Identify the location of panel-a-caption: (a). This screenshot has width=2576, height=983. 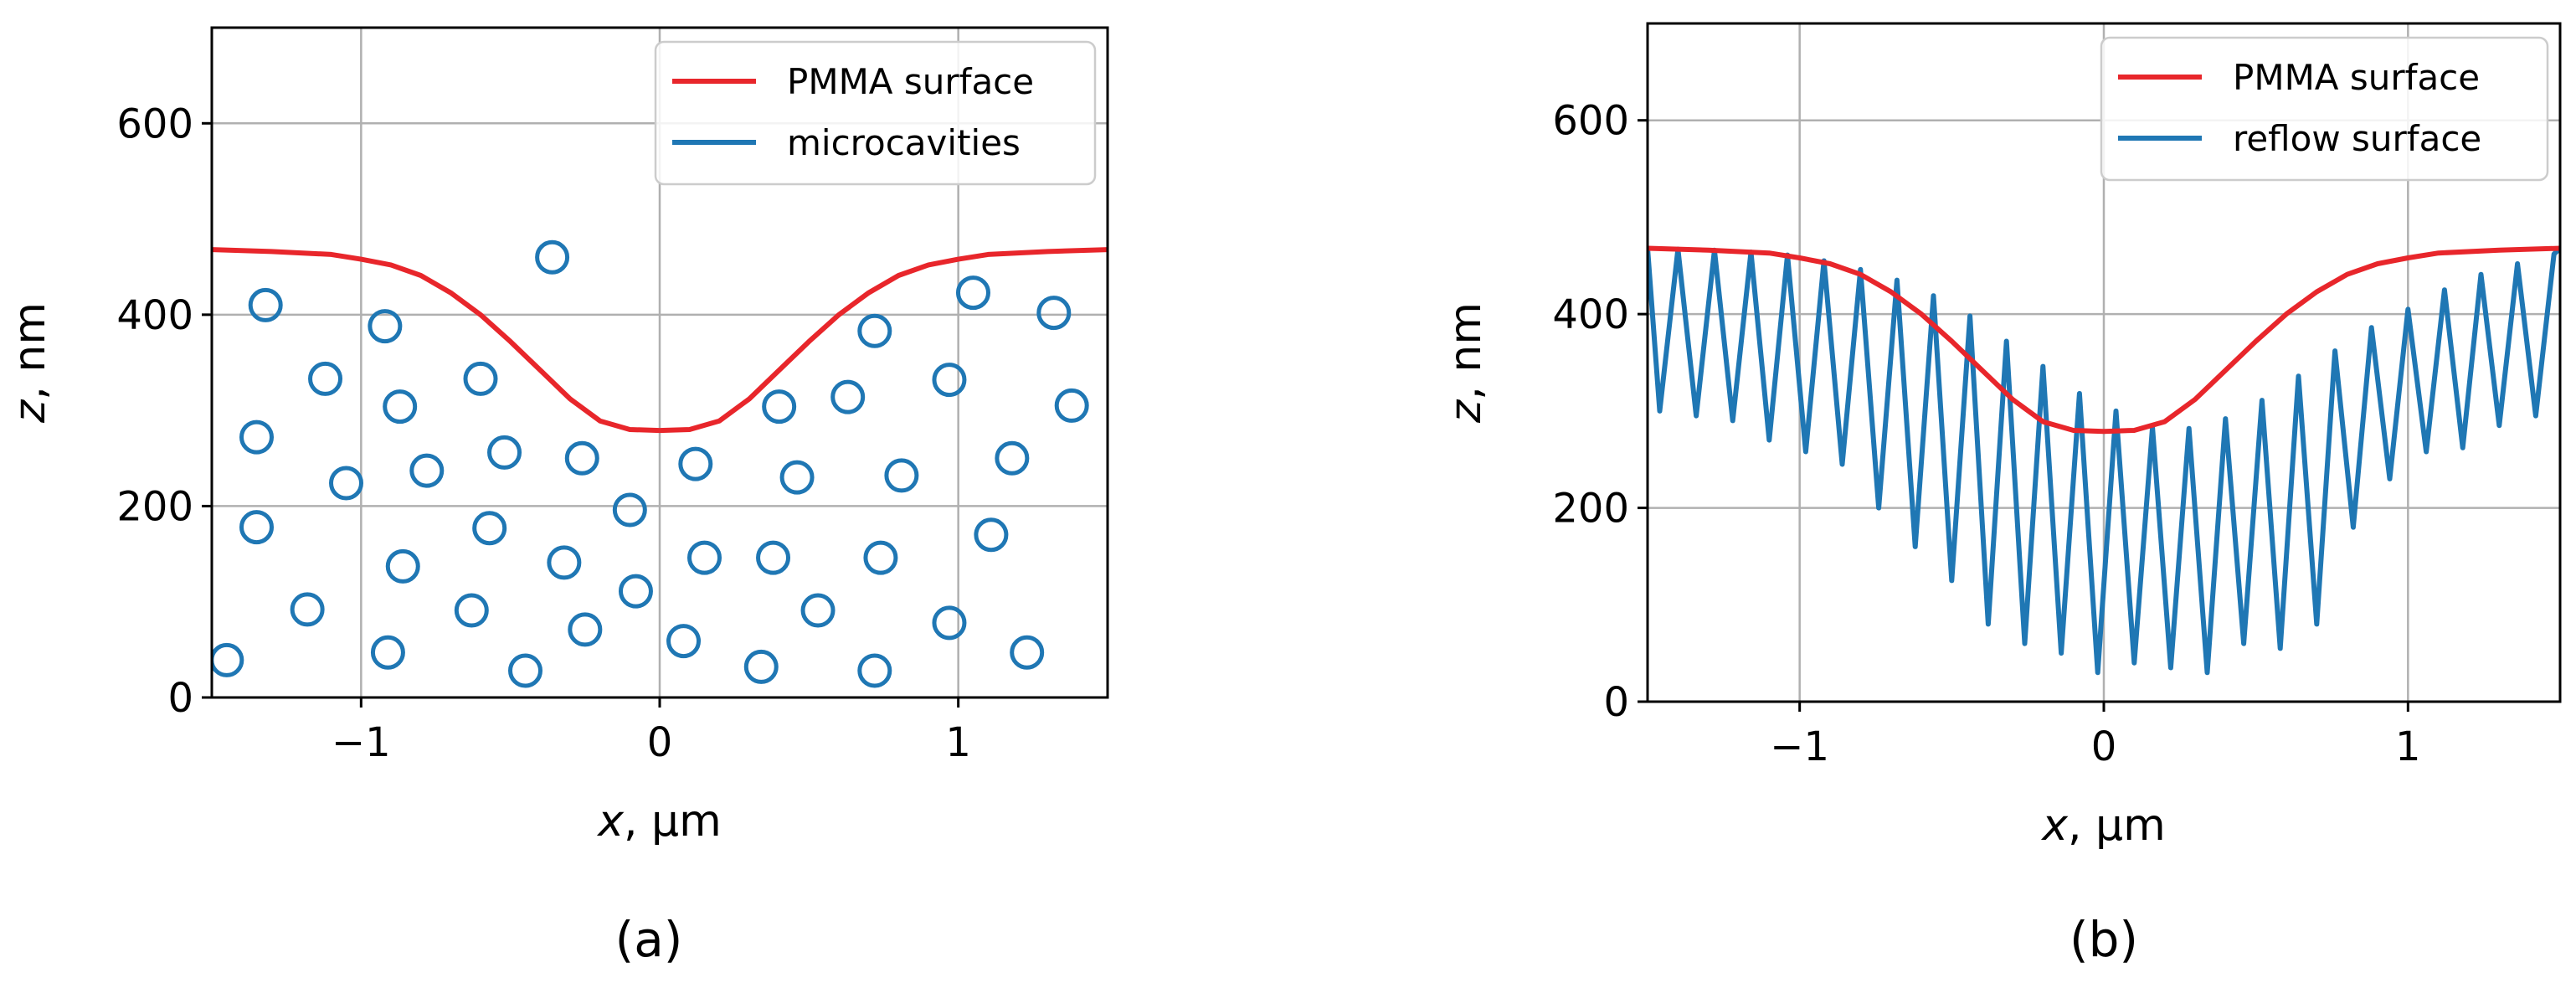
(649, 939).